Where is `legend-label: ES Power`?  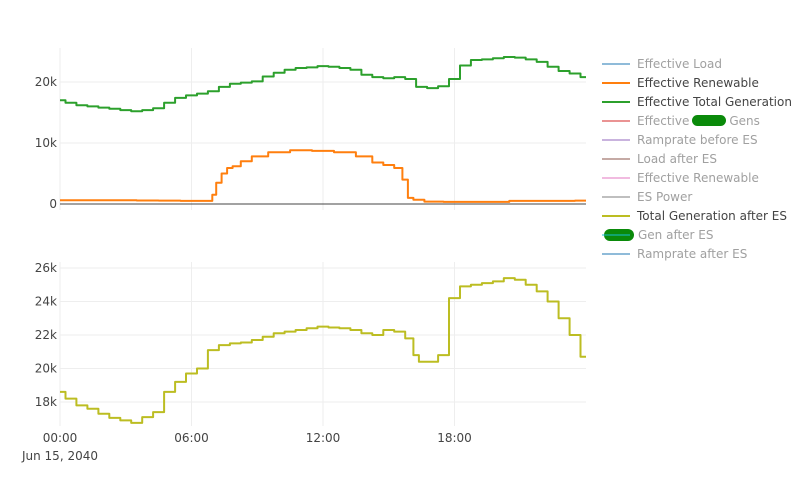 legend-label: ES Power is located at coordinates (665, 196).